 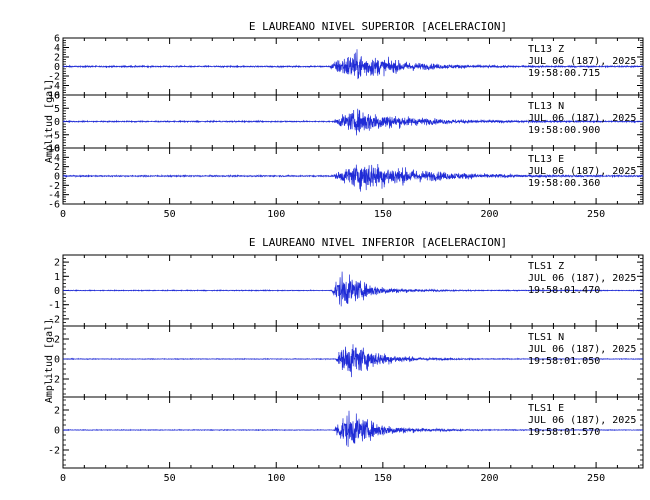 I want to click on chart-title: E LAUREANO NIVEL SUPERIOR [ACELERACION], so click(x=378, y=26).